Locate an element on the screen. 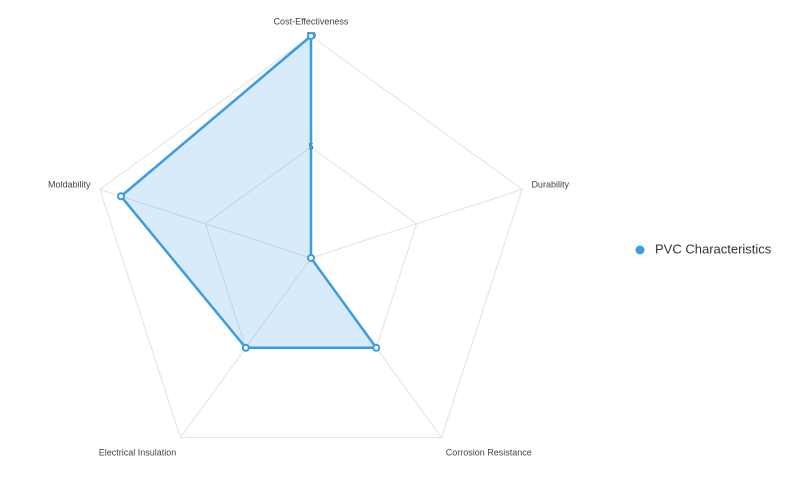 The width and height of the screenshot is (800, 500). axis-label: Corrosion Resistance is located at coordinates (489, 452).